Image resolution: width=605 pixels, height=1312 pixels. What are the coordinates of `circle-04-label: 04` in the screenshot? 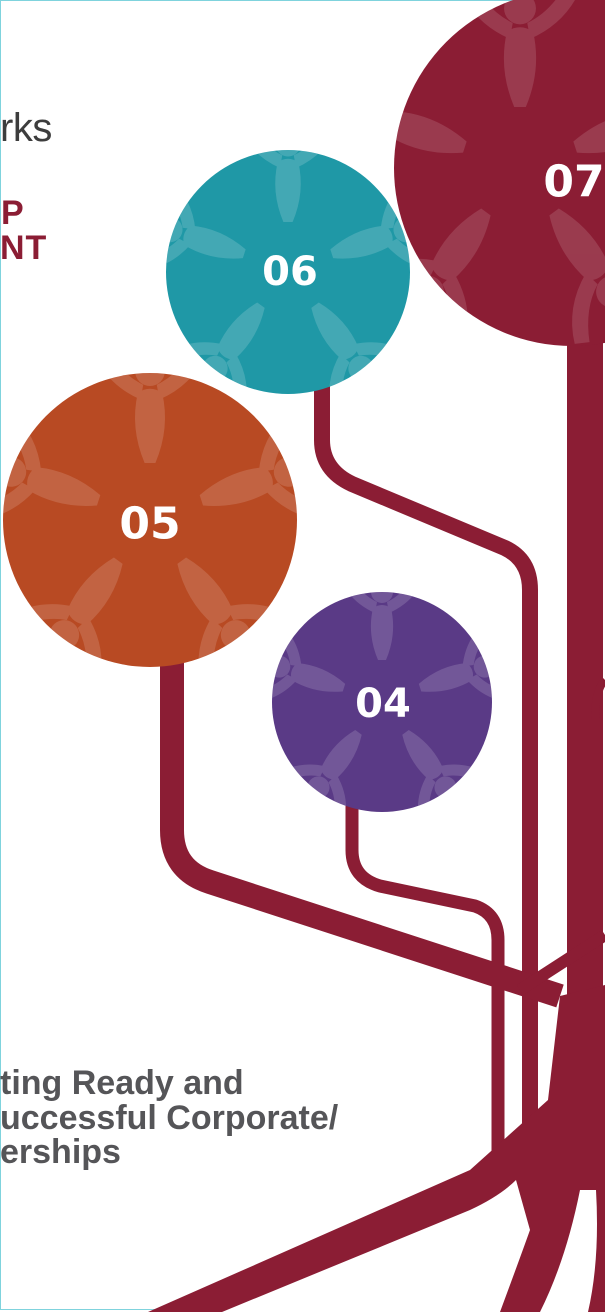 It's located at (383, 704).